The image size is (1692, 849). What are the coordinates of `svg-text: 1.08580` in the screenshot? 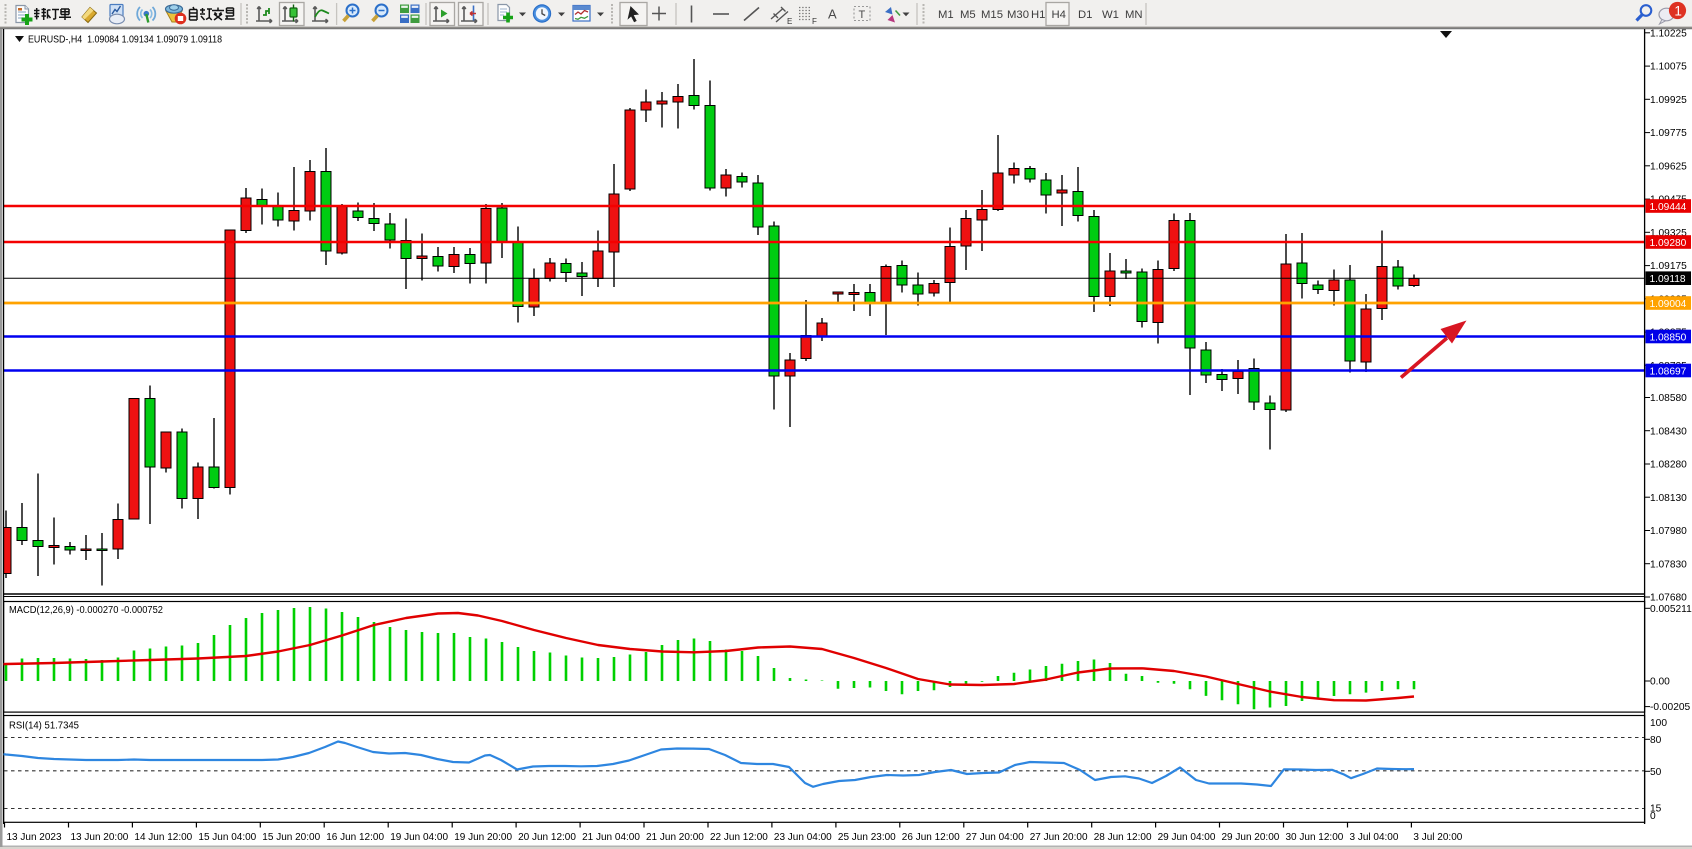 It's located at (1668, 398).